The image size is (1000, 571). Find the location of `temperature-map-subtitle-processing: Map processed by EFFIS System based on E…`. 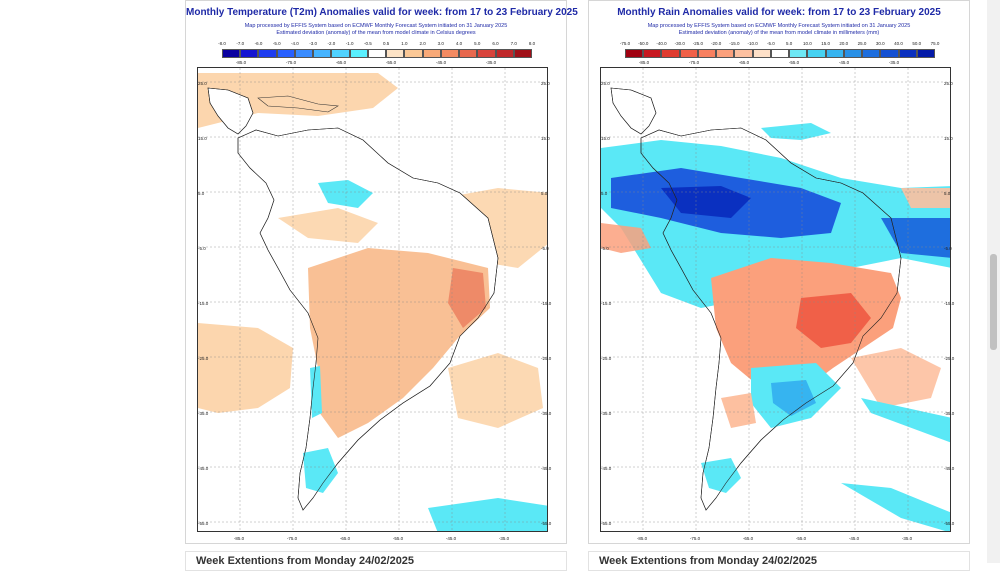

temperature-map-subtitle-processing: Map processed by EFFIS System based on E… is located at coordinates (376, 26).